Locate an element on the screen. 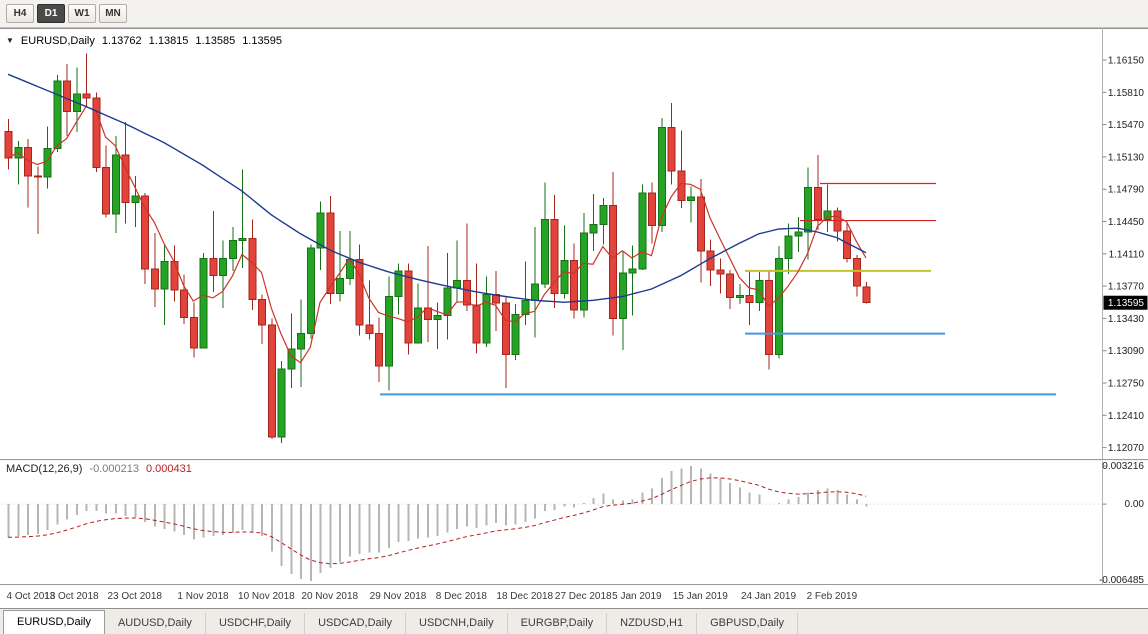 The image size is (1148, 634). chart-tab-usdcad-daily: USDCAD,Daily is located at coordinates (356, 623).